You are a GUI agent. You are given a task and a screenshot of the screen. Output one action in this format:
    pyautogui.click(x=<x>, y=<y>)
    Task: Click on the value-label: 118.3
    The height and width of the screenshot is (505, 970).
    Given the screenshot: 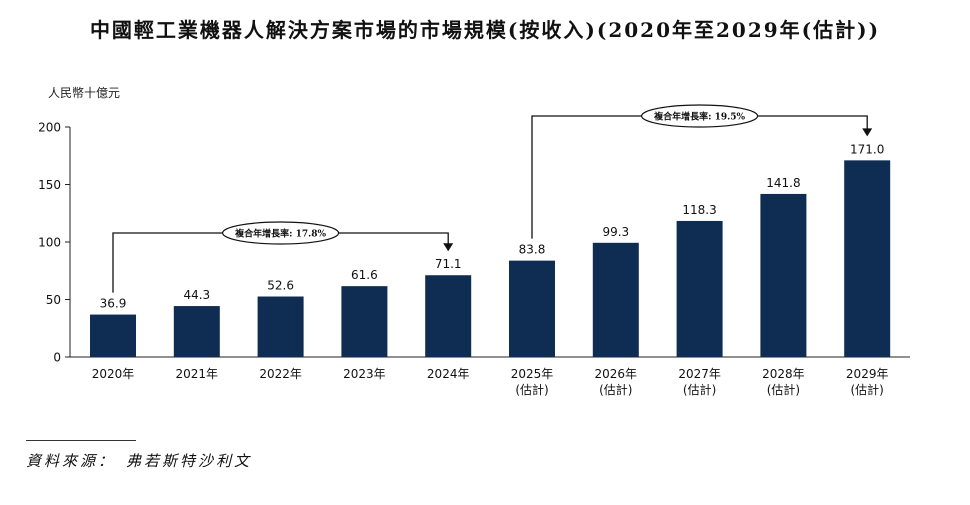 What is the action you would take?
    pyautogui.click(x=699, y=210)
    